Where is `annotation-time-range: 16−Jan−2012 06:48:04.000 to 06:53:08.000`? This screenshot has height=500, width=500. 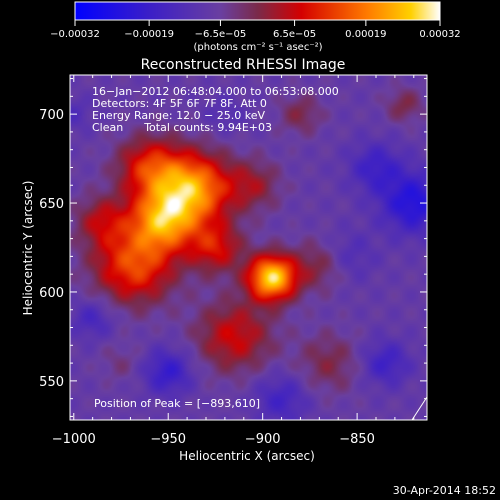 annotation-time-range: 16−Jan−2012 06:48:04.000 to 06:53:08.000 is located at coordinates (215, 91).